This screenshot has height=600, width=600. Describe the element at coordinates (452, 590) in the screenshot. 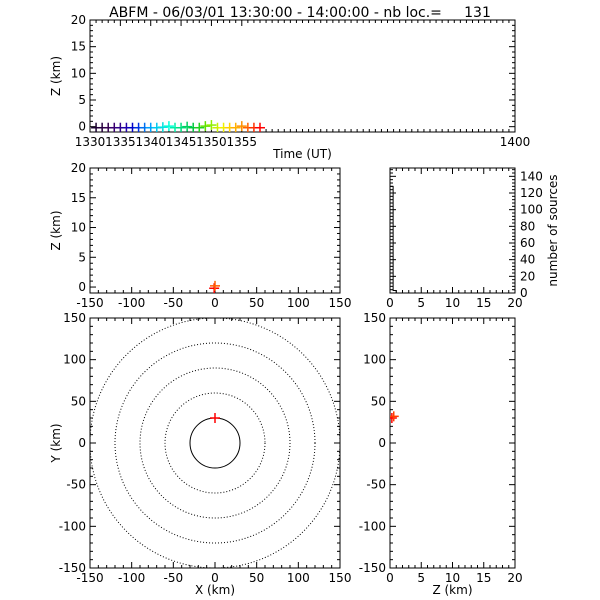

I see `x-axis-label: Z (km)` at that location.